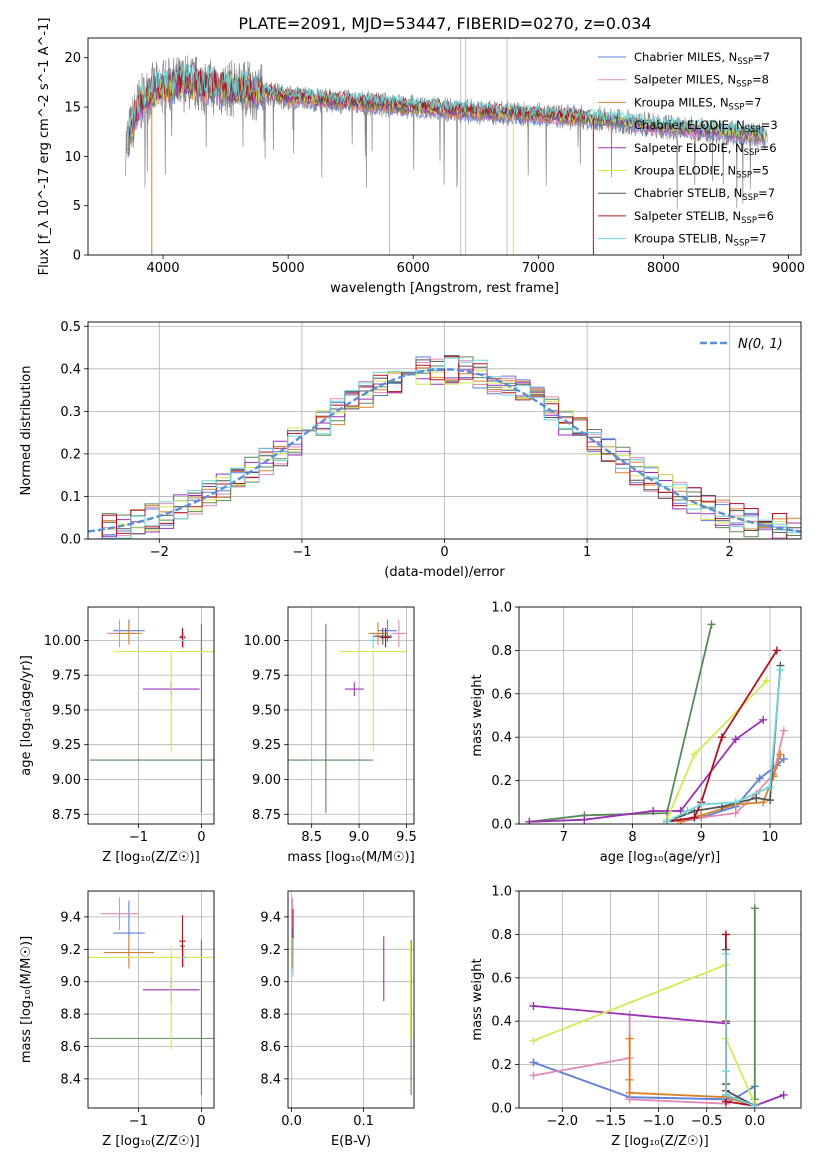 Image resolution: width=819 pixels, height=1170 pixels. I want to click on legend-label: Salpeter ELODIE, NSSP=6, so click(705, 149).